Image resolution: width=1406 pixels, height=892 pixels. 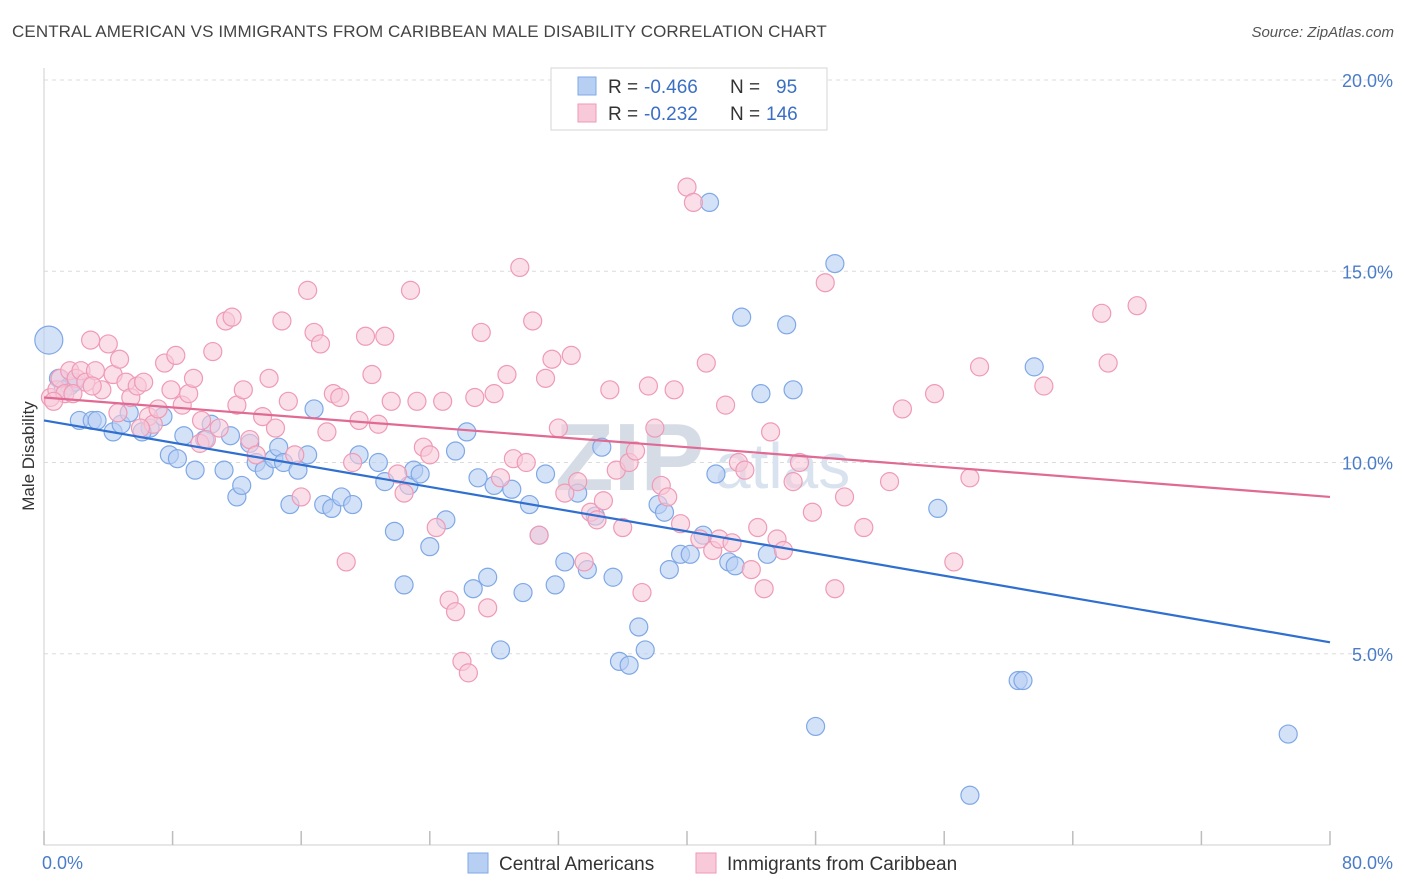 I want to click on legend-r-value-2: -0.232, so click(x=671, y=114).